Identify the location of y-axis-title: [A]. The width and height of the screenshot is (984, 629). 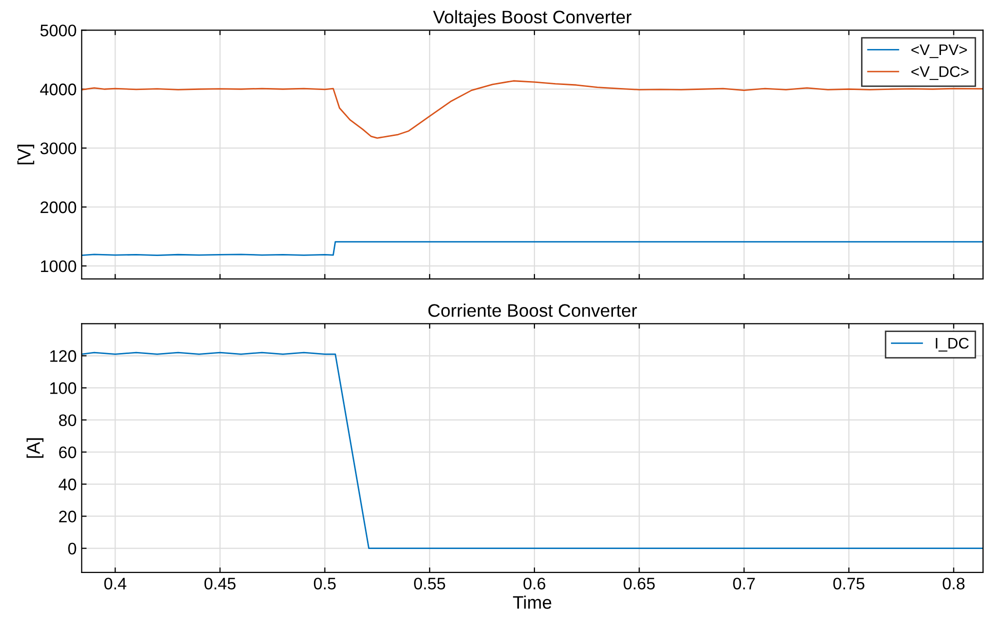
(35, 448).